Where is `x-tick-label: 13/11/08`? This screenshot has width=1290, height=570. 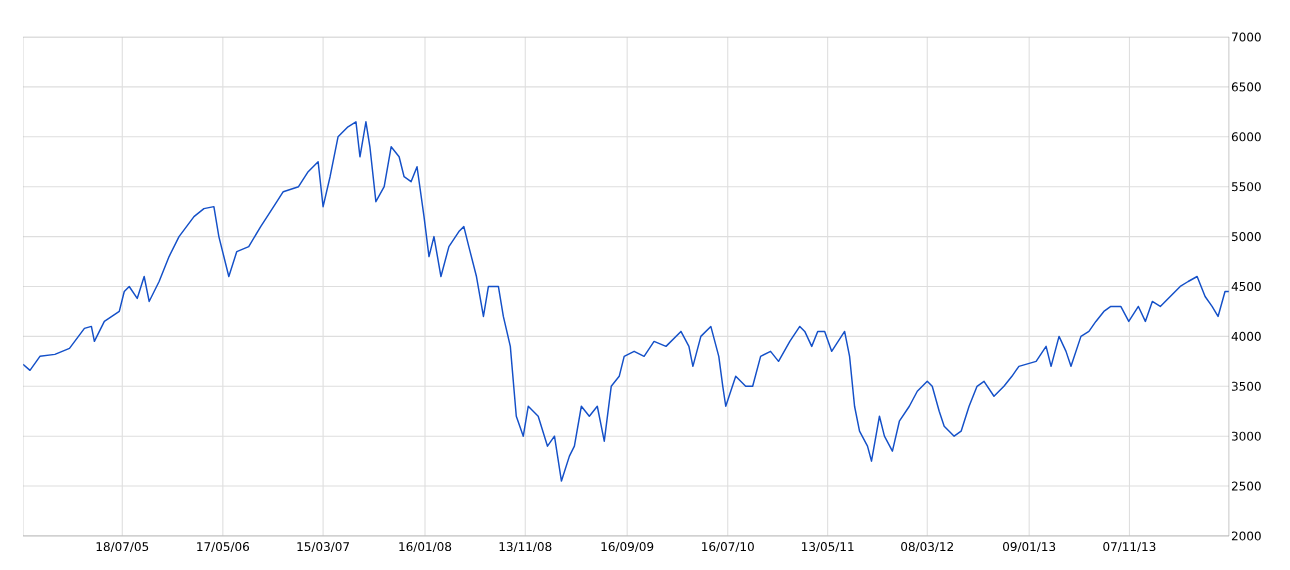
x-tick-label: 13/11/08 is located at coordinates (525, 547).